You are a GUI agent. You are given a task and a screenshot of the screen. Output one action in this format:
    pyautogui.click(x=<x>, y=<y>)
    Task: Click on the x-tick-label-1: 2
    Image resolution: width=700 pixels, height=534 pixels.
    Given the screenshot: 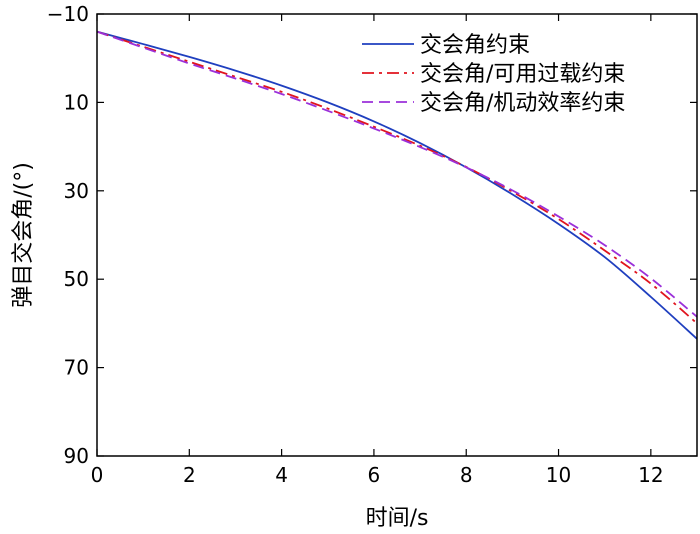 What is the action you would take?
    pyautogui.click(x=189, y=475)
    